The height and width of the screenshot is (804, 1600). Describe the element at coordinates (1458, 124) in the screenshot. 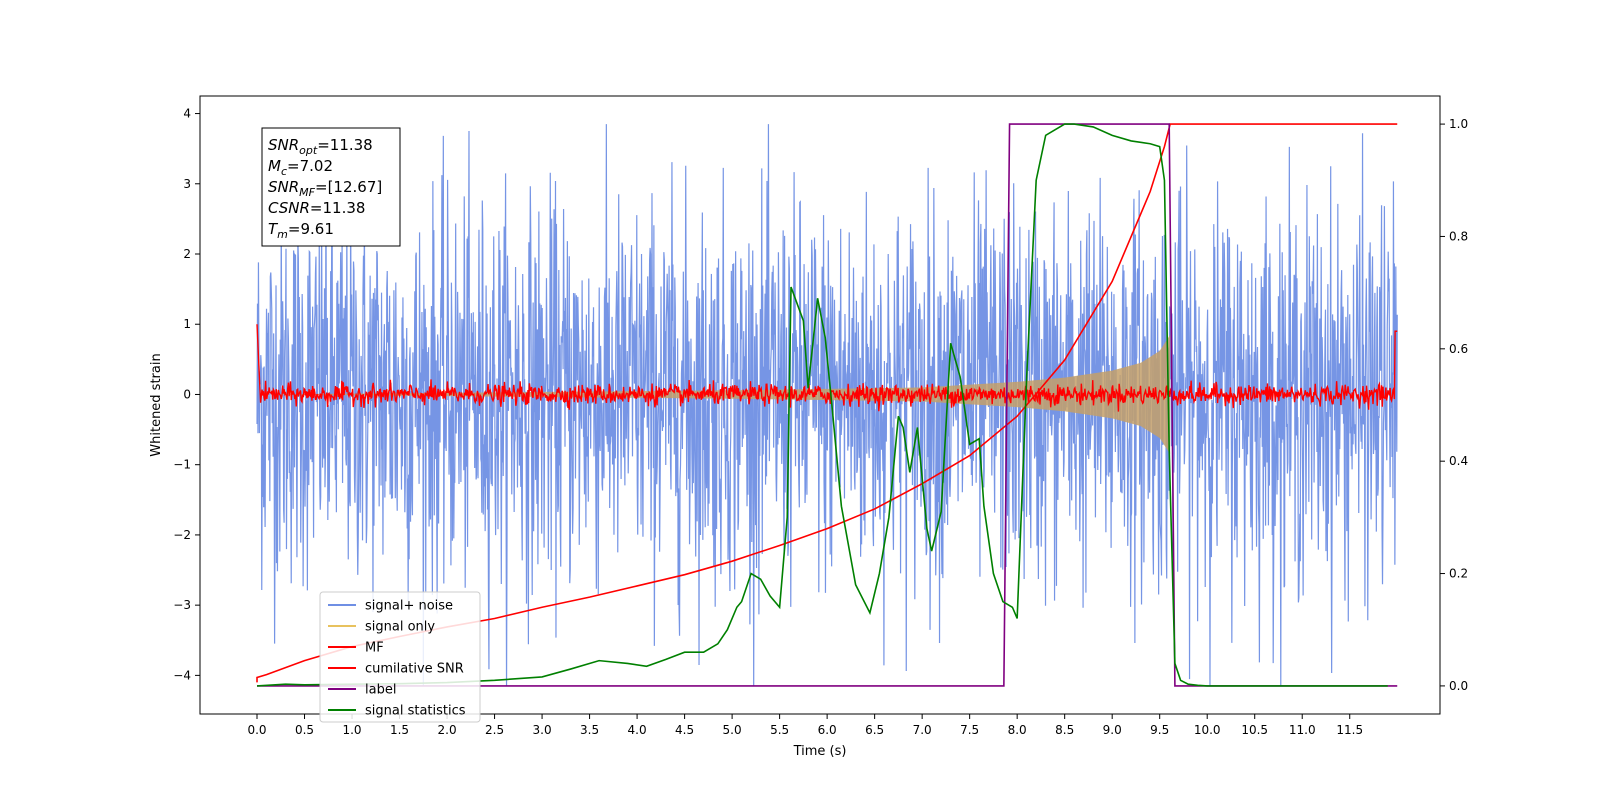

I see `y2-tick-label: 1.0` at that location.